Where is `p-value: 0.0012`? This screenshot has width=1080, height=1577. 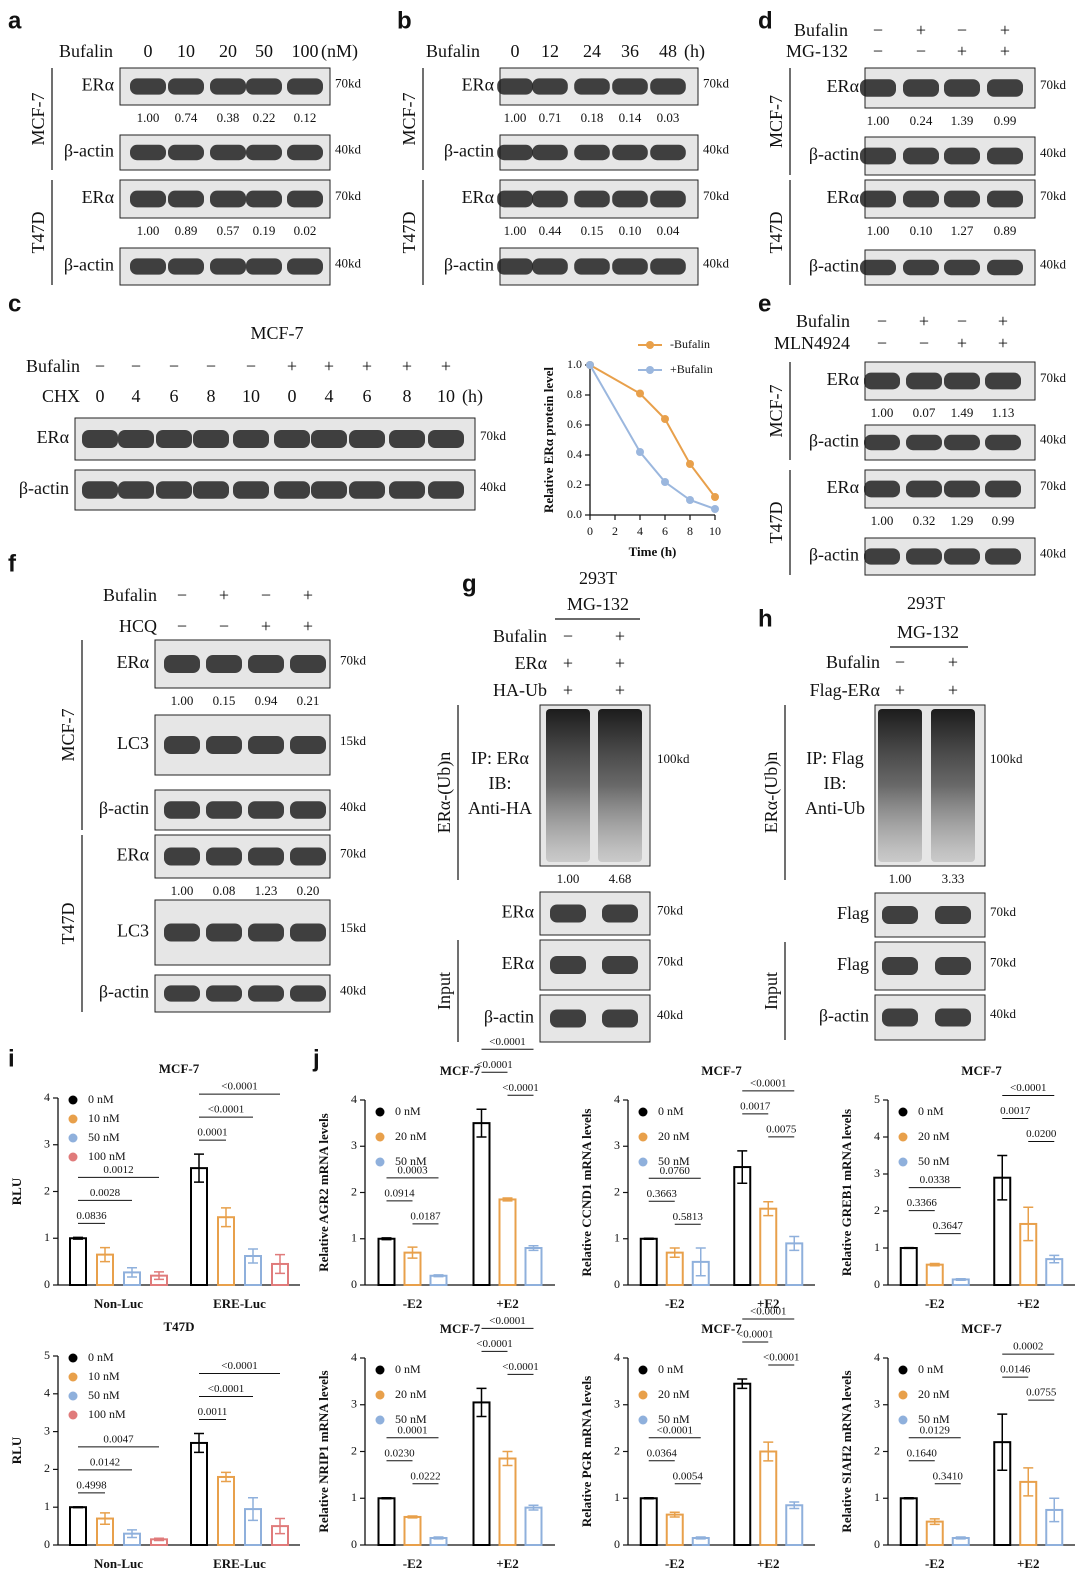
p-value: 0.0012 is located at coordinates (118, 1170).